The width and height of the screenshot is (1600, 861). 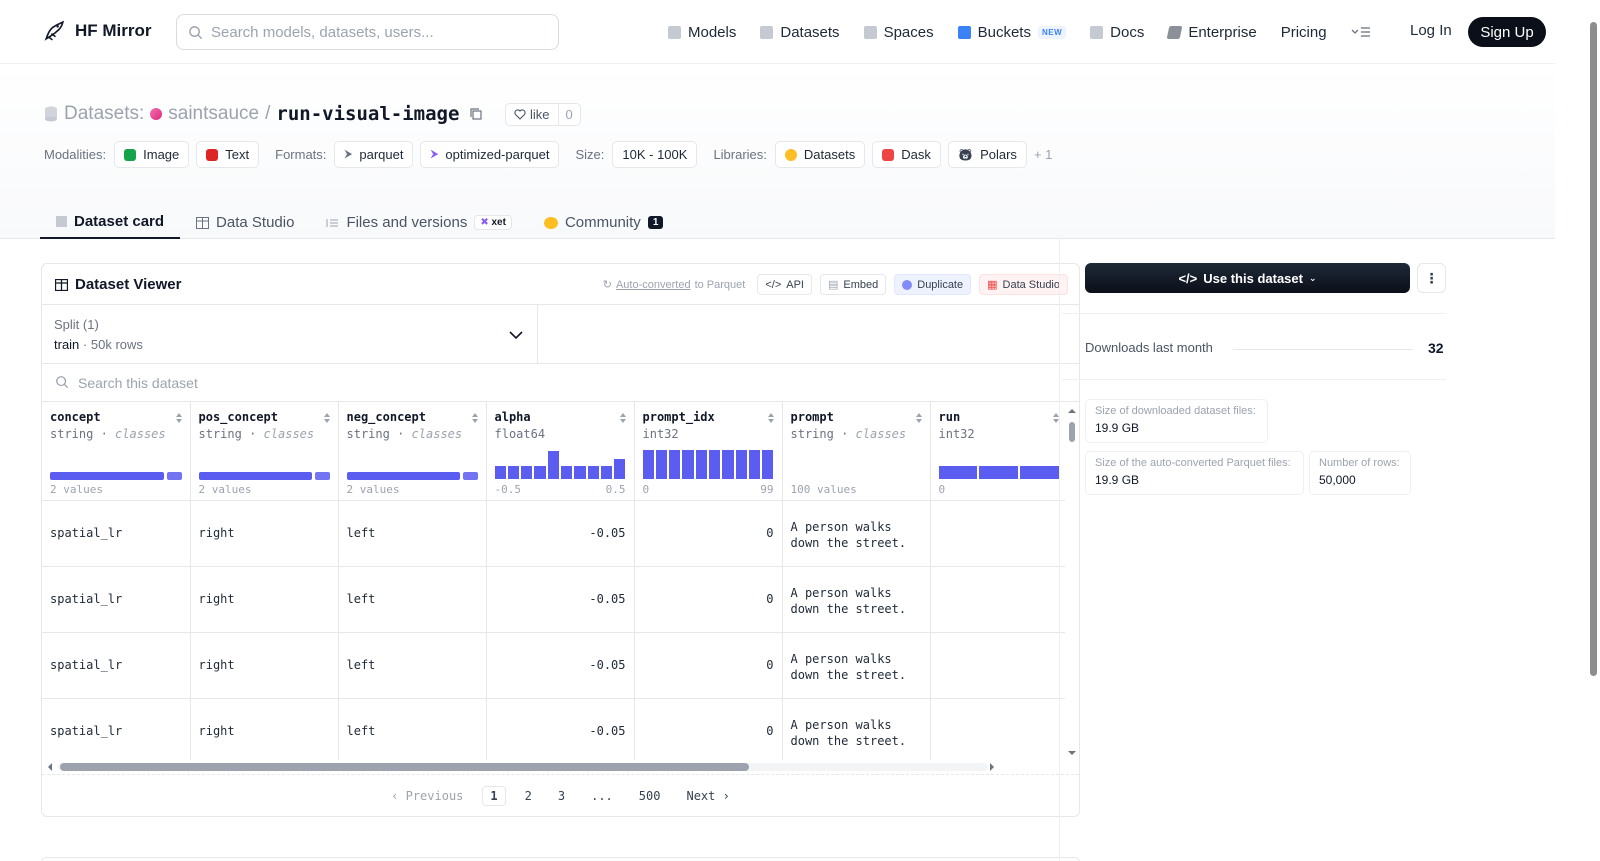 What do you see at coordinates (603, 219) in the screenshot?
I see `tab-community: Community 1` at bounding box center [603, 219].